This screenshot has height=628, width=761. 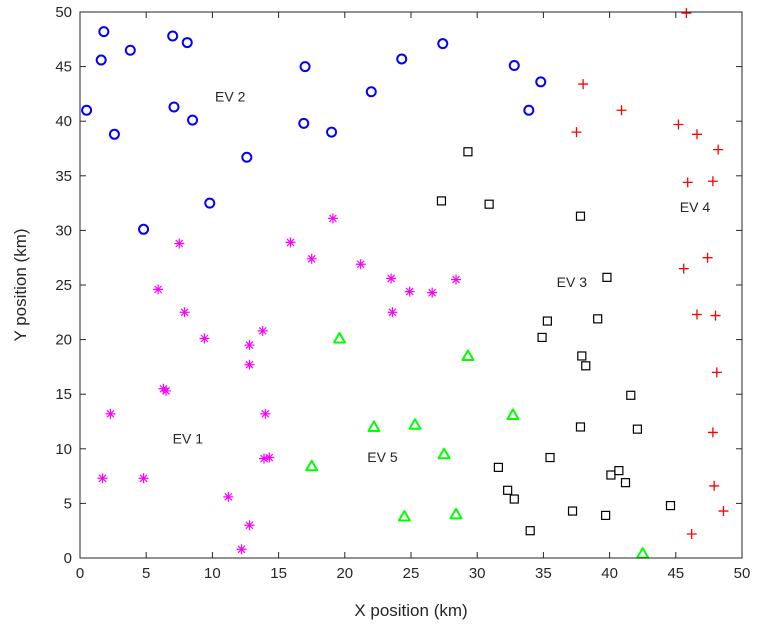 I want to click on annotation-label: EV 2, so click(x=230, y=97).